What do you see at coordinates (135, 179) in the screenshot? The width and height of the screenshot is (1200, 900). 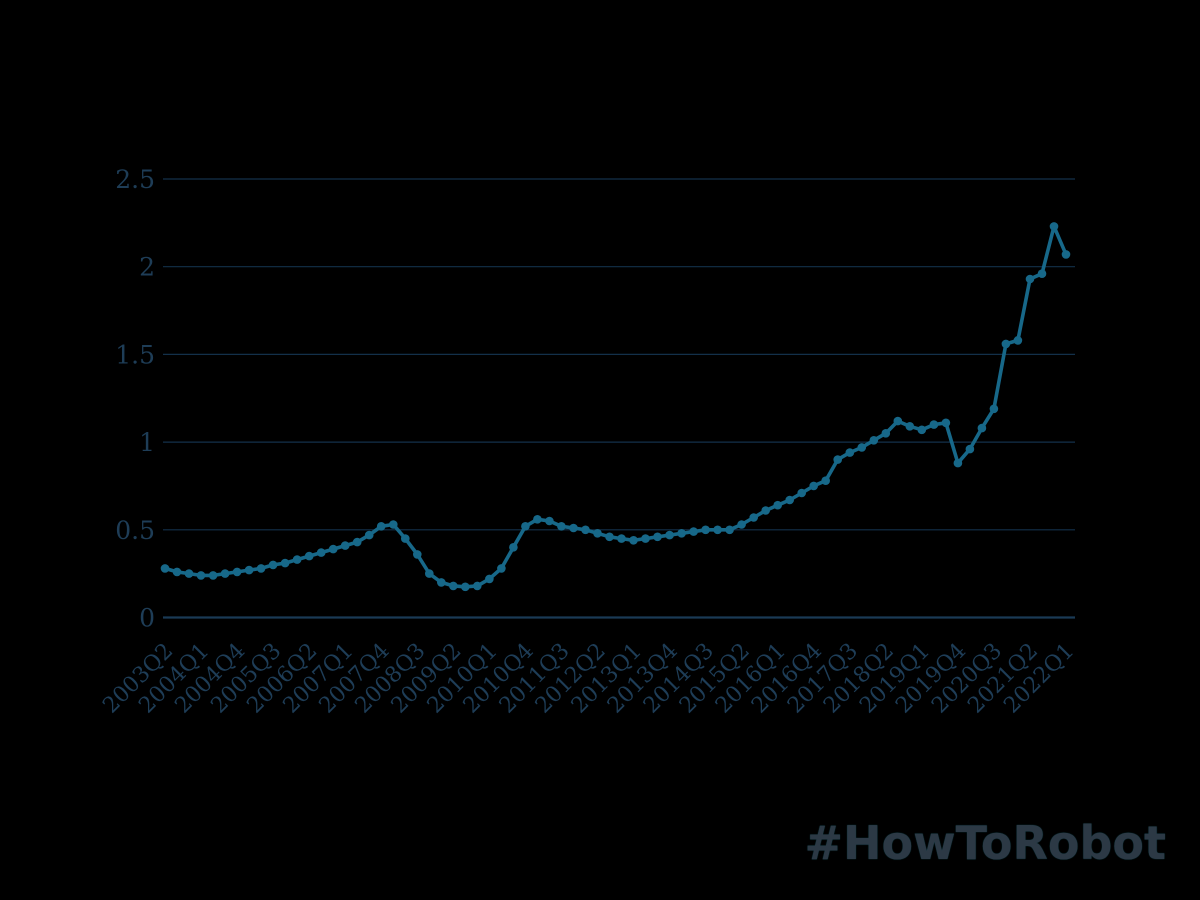 I see `y-tick-label: 2.5` at bounding box center [135, 179].